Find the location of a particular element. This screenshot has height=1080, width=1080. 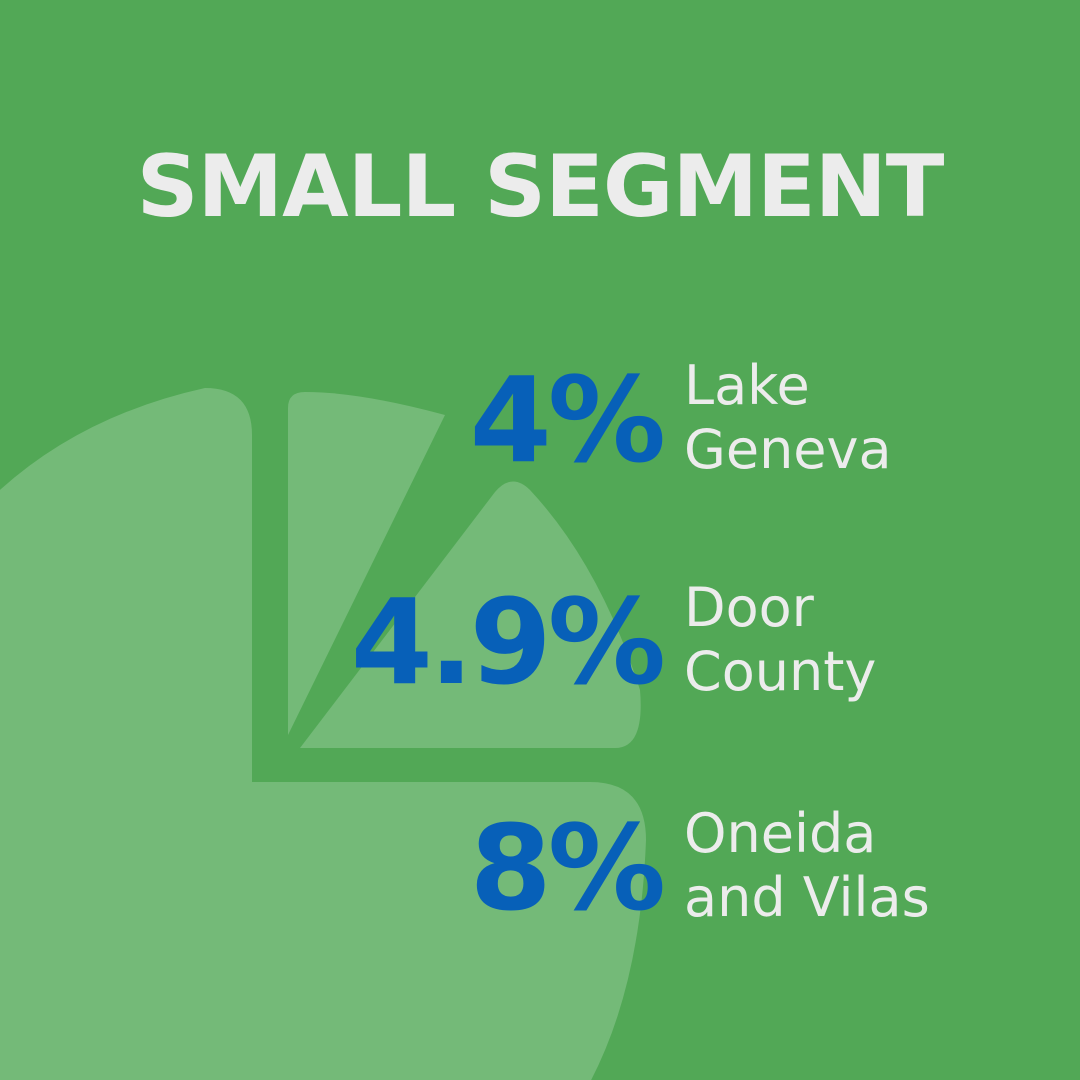

stat-percent: 8% is located at coordinates (567, 868).